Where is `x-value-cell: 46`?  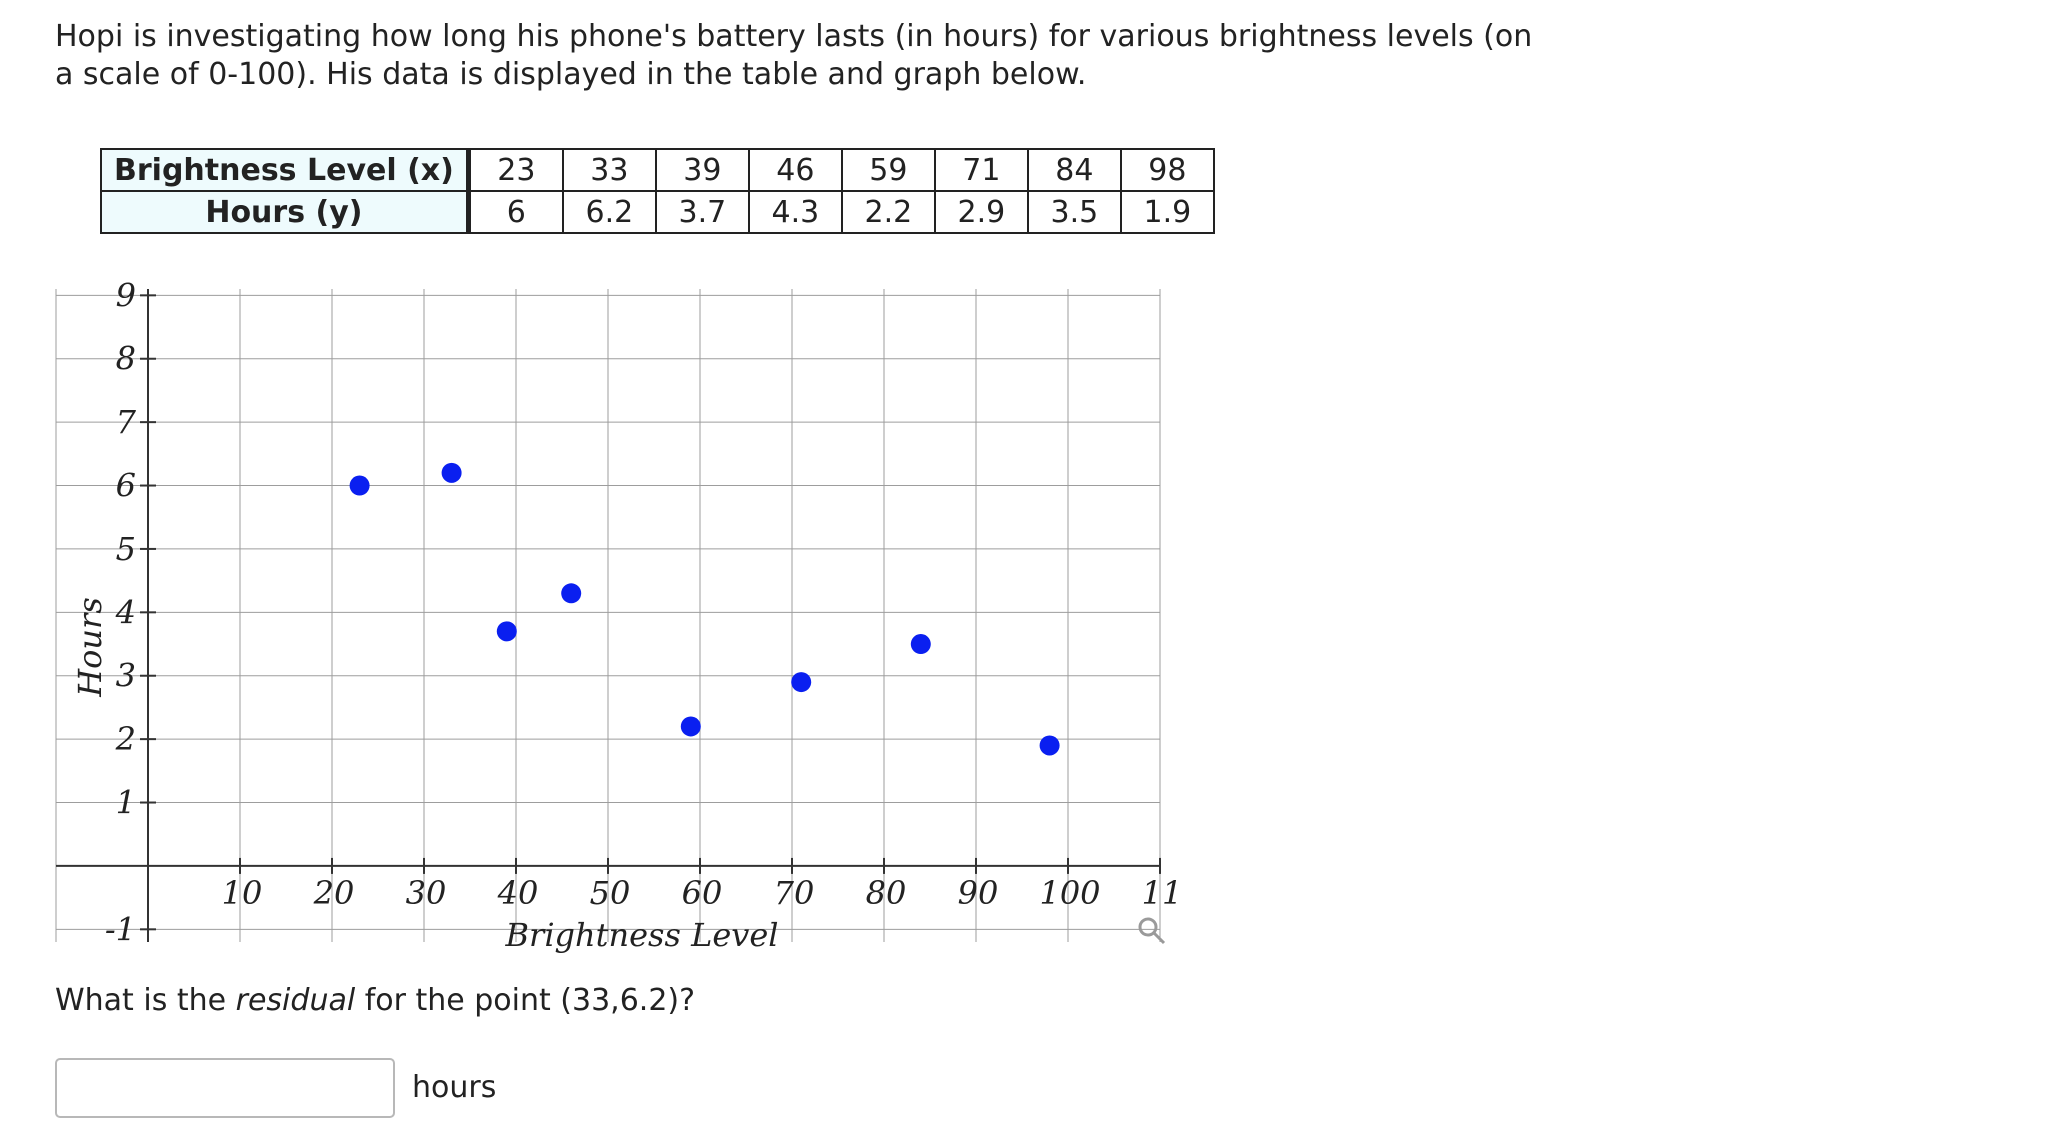 x-value-cell: 46 is located at coordinates (795, 170).